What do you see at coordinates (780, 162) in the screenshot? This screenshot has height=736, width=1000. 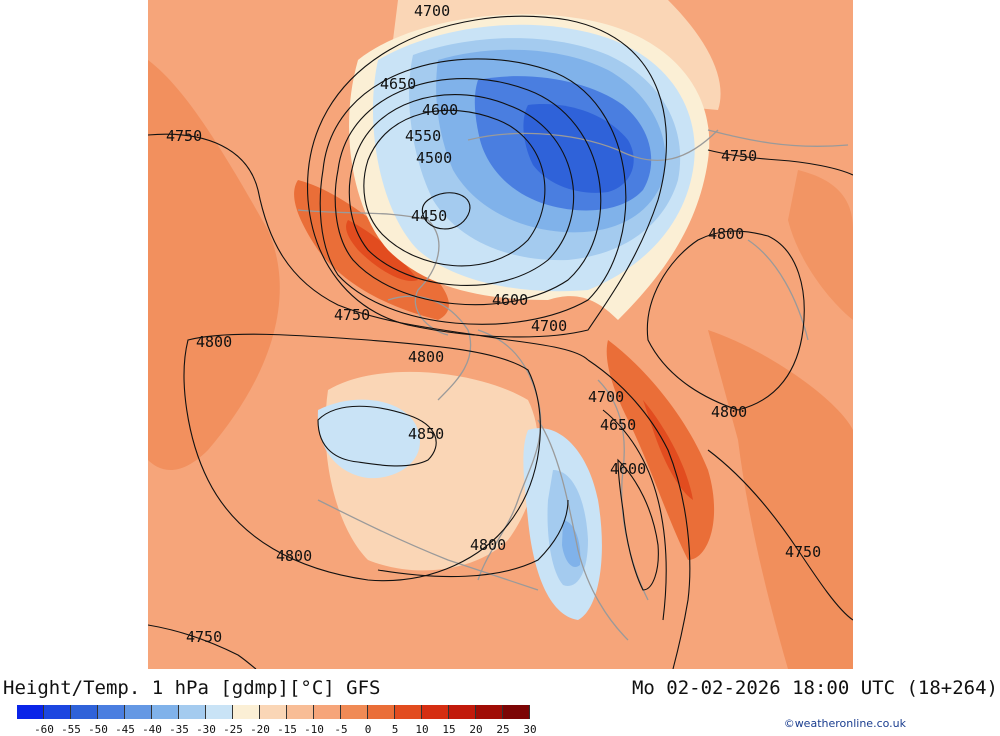 I see `contour-4750-ne` at bounding box center [780, 162].